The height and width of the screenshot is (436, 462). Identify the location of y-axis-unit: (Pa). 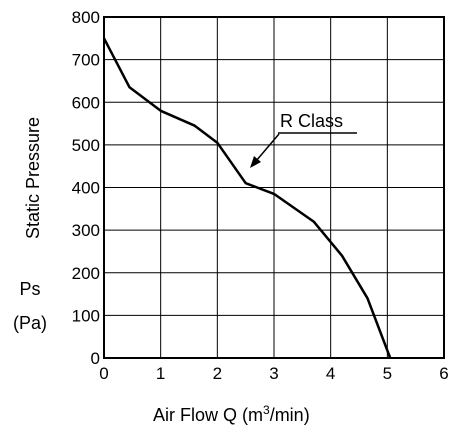
(30, 323).